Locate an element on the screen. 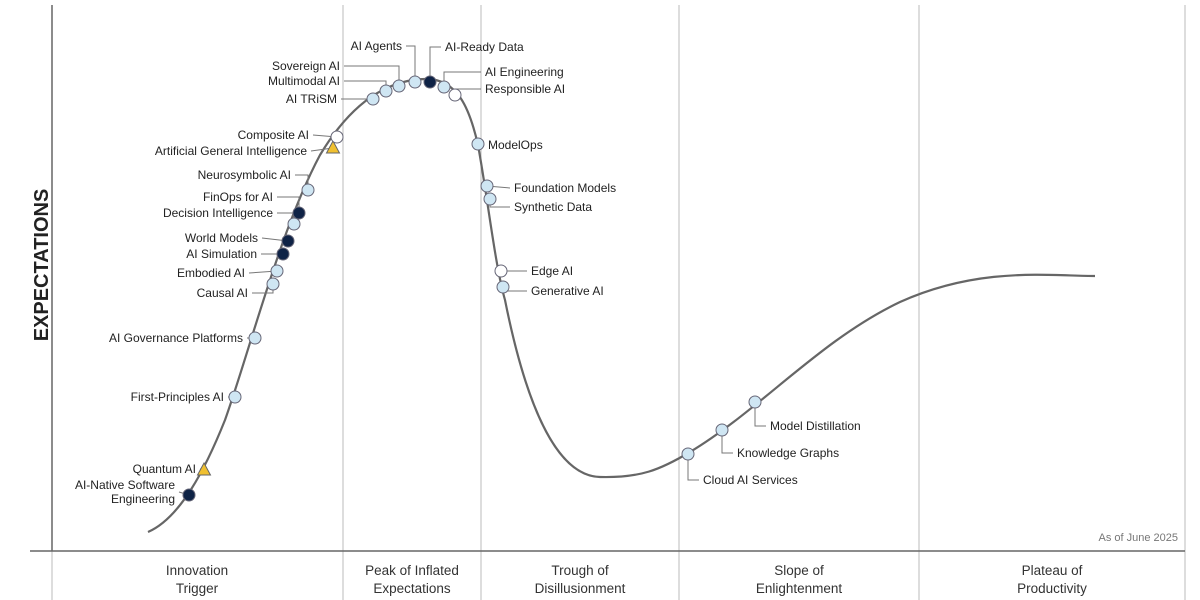  technology-label: Edge AI is located at coordinates (552, 271).